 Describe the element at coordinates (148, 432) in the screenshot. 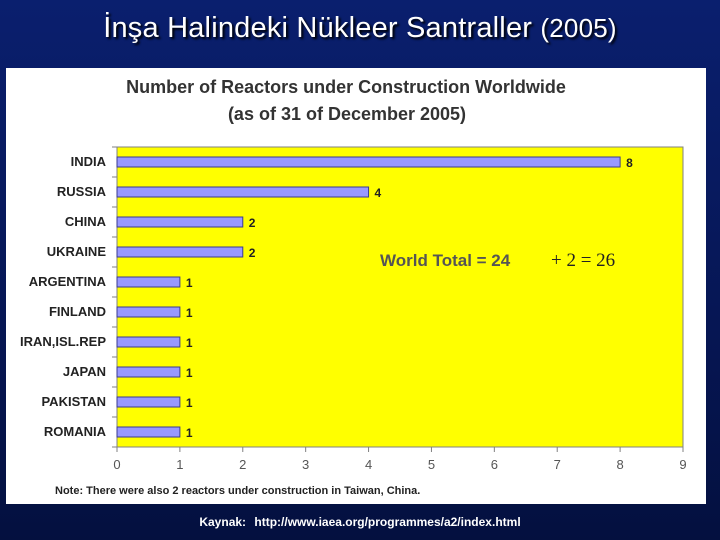

I see `bar-romania` at that location.